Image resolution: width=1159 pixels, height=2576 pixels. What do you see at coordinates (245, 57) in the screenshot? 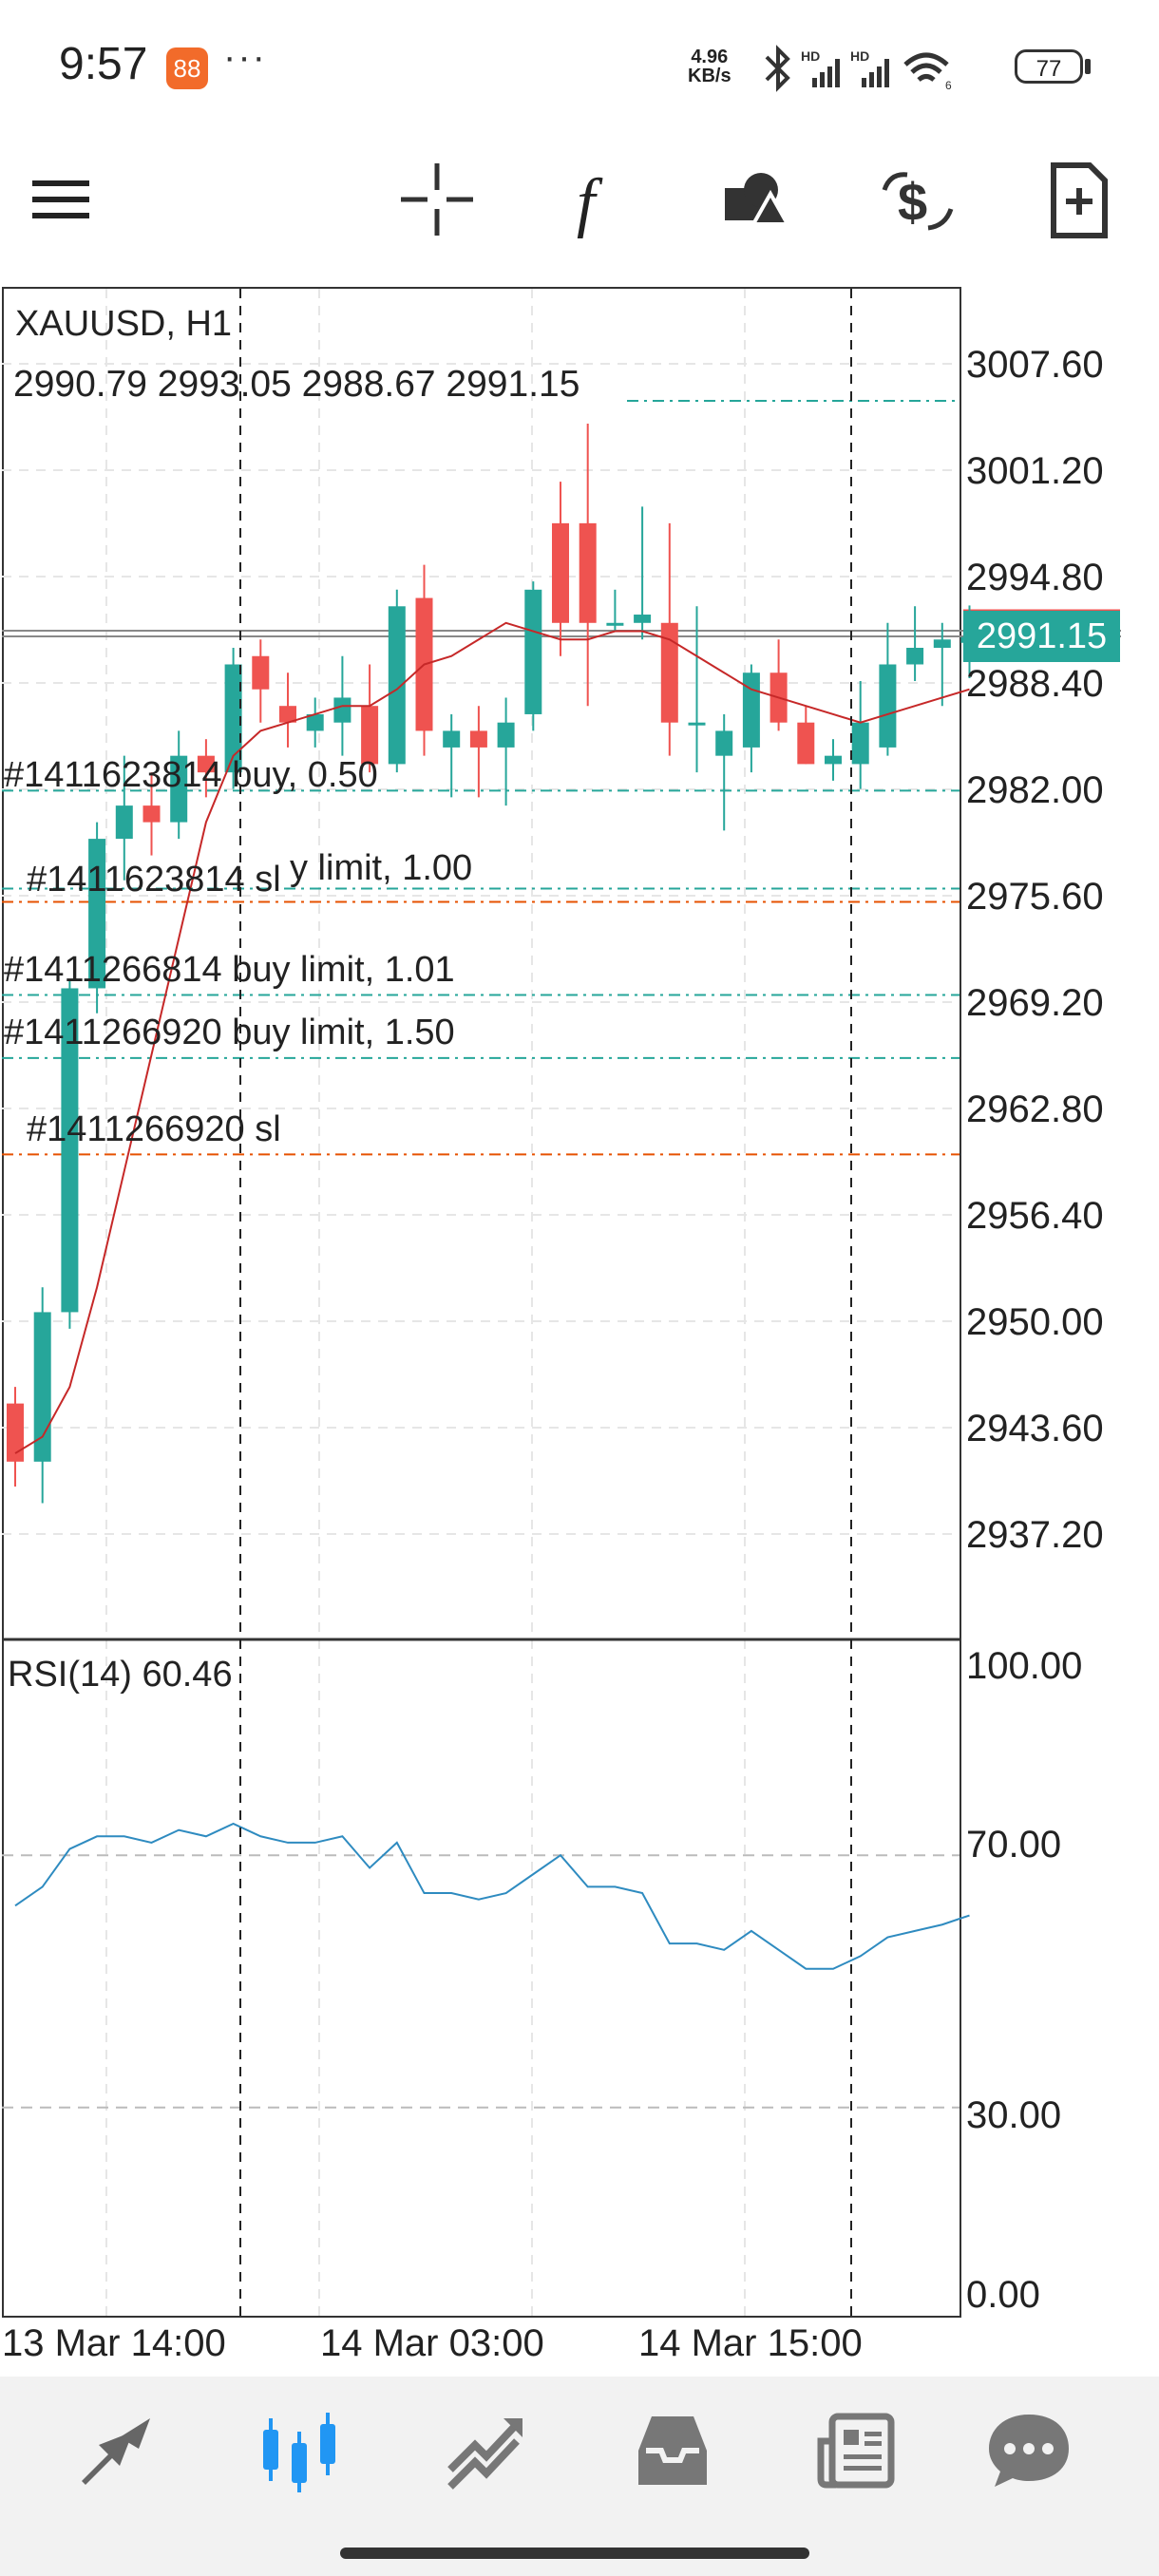
I see `more-notifications-icon: ···` at bounding box center [245, 57].